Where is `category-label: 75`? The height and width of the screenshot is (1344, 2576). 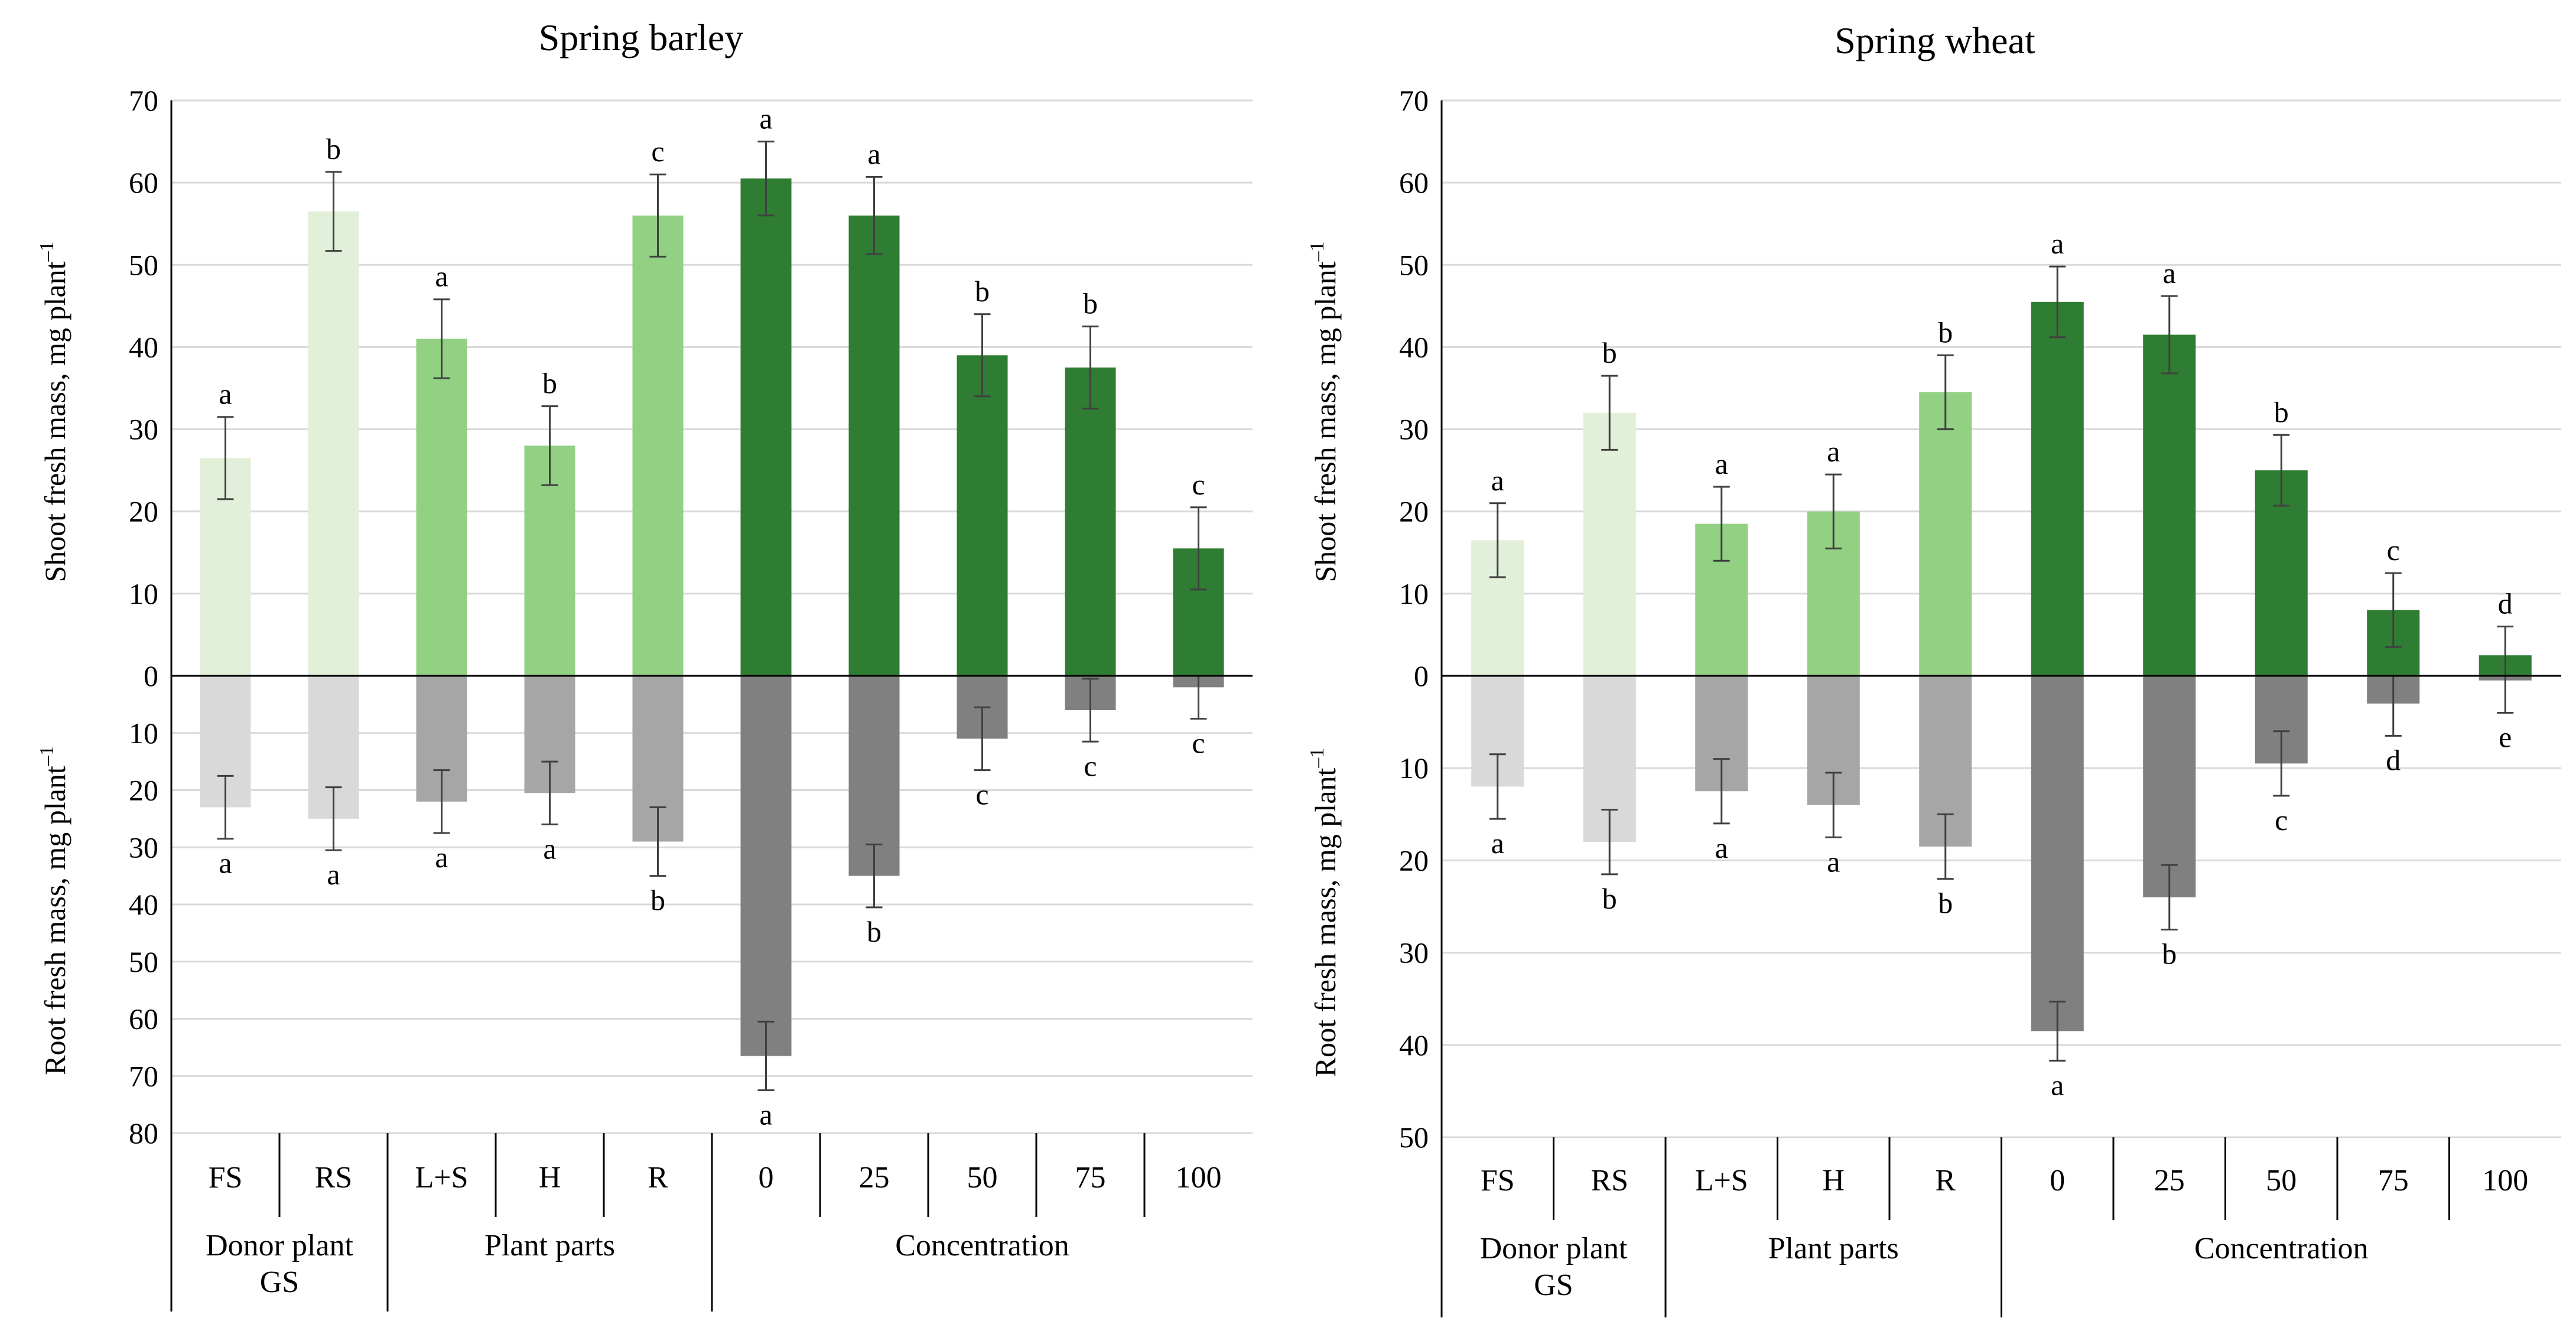 category-label: 75 is located at coordinates (2393, 1180).